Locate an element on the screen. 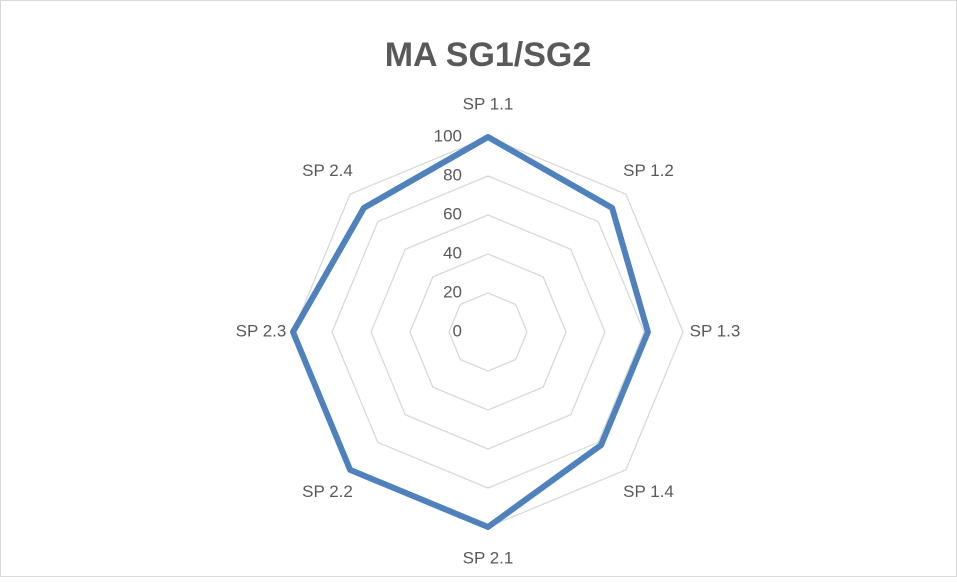 Image resolution: width=957 pixels, height=582 pixels. y-tick-label: 0 is located at coordinates (457, 330).